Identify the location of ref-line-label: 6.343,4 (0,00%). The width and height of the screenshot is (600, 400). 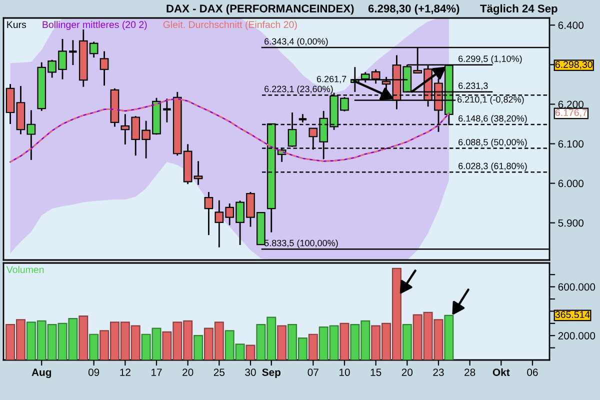
(296, 42).